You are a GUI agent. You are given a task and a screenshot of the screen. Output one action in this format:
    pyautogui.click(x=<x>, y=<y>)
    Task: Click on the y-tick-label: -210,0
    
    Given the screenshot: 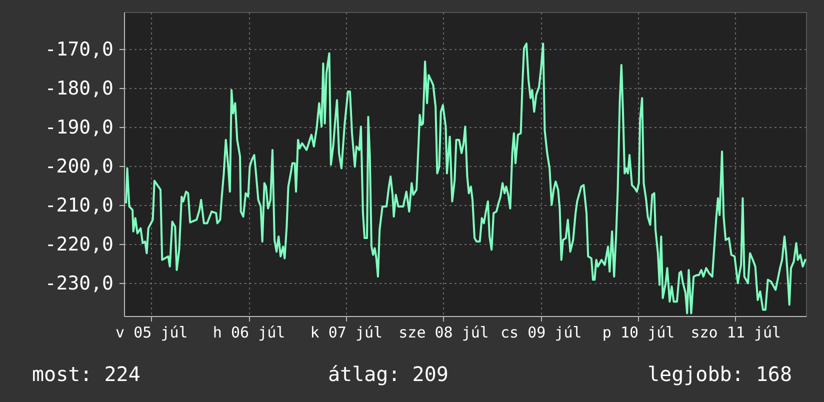 What is the action you would take?
    pyautogui.click(x=79, y=205)
    